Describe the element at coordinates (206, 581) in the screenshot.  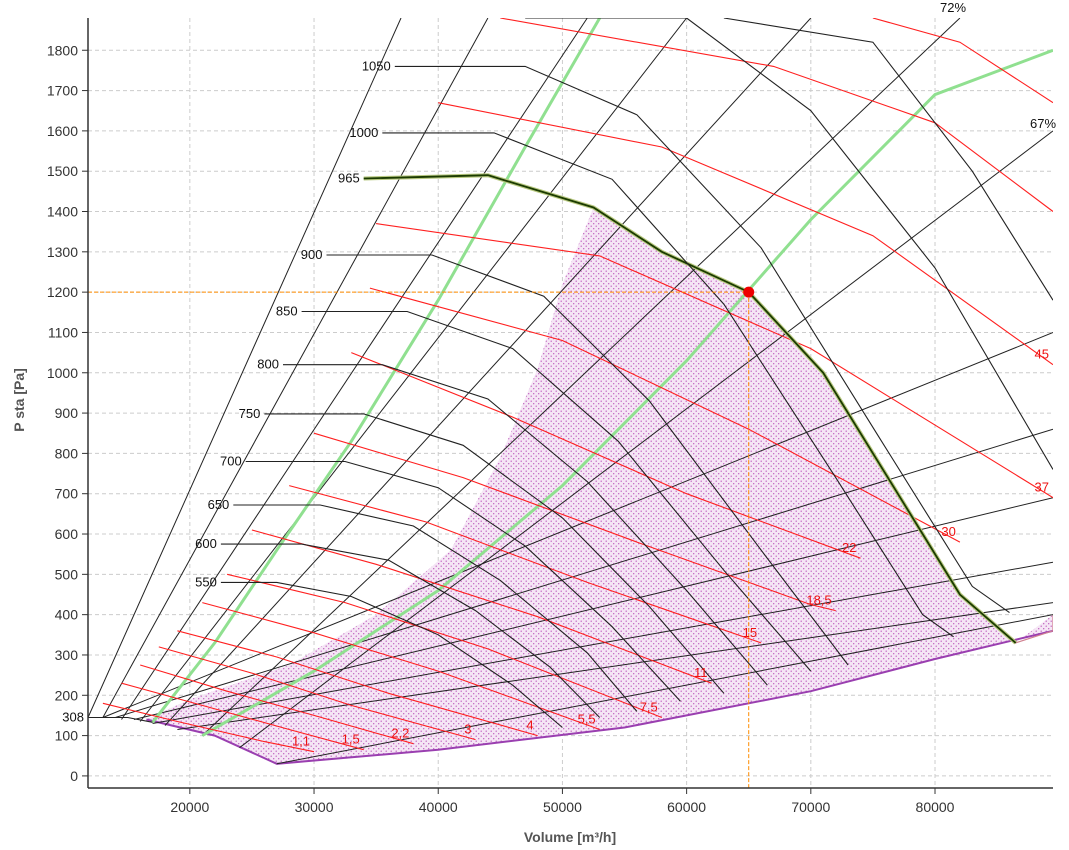
I see `speed-curve-label: 550` at that location.